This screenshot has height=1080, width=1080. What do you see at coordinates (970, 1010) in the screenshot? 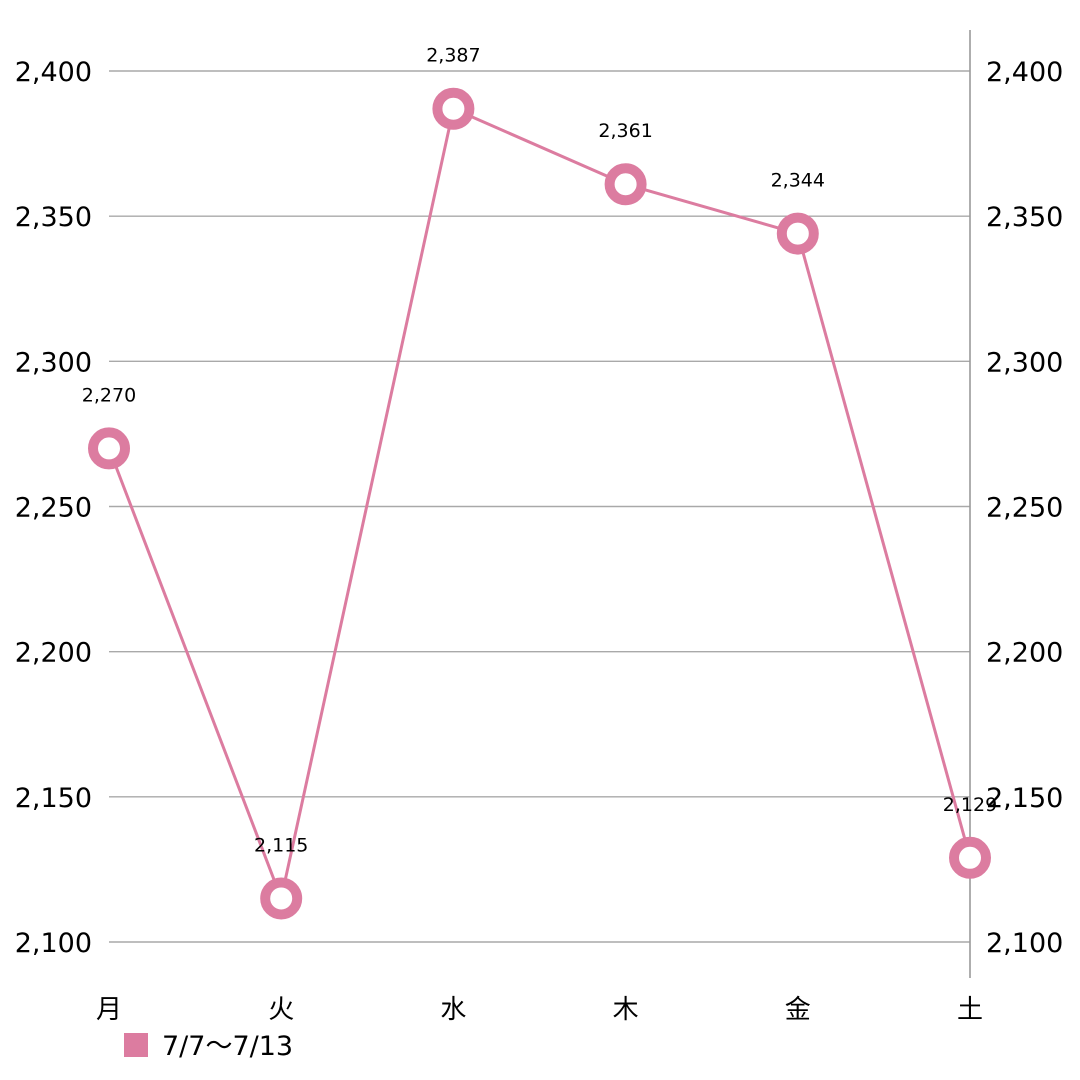
I see `x-category-label: 土` at bounding box center [970, 1010].